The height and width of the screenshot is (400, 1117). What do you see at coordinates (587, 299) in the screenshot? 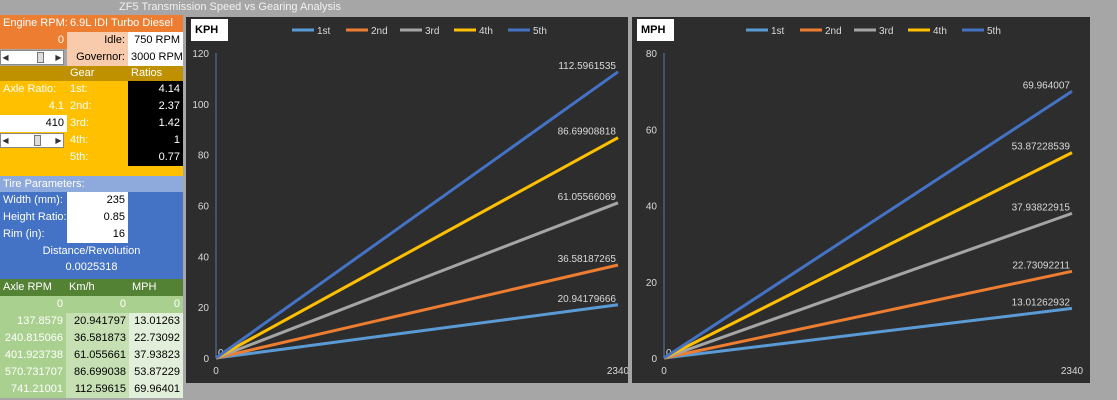
I see `data-label: 20.94179666` at bounding box center [587, 299].